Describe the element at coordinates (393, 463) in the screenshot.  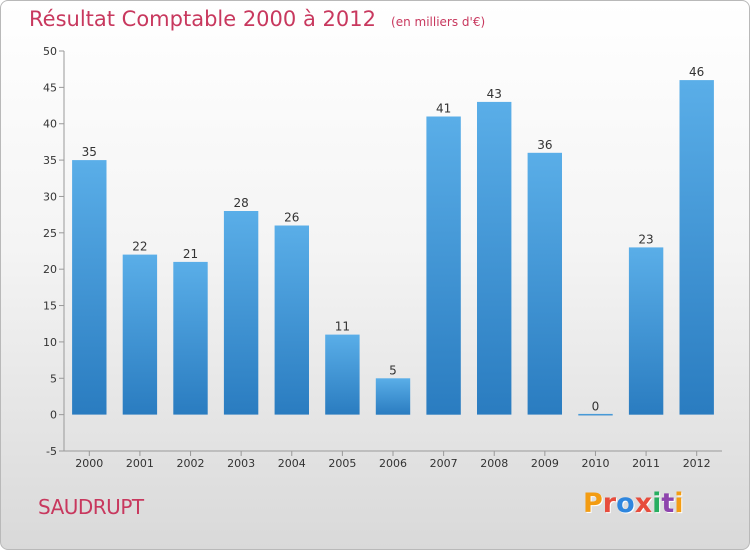
I see `x-tick-label: 2006` at that location.